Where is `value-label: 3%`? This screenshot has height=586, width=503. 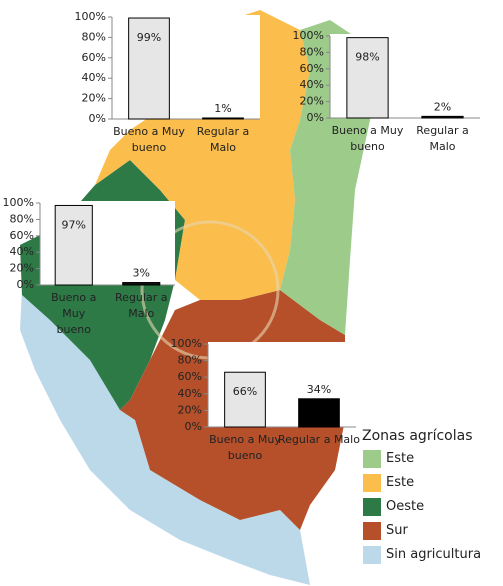 value-label: 3% is located at coordinates (141, 273).